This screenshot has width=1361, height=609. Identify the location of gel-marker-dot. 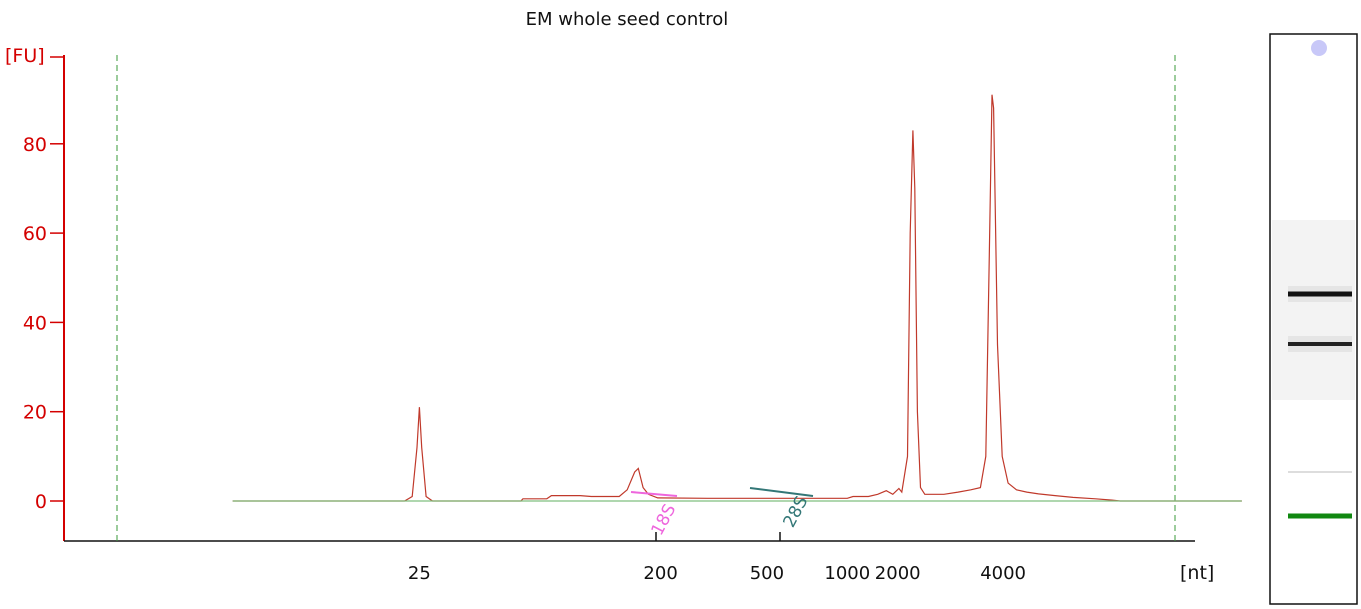
(1319, 48).